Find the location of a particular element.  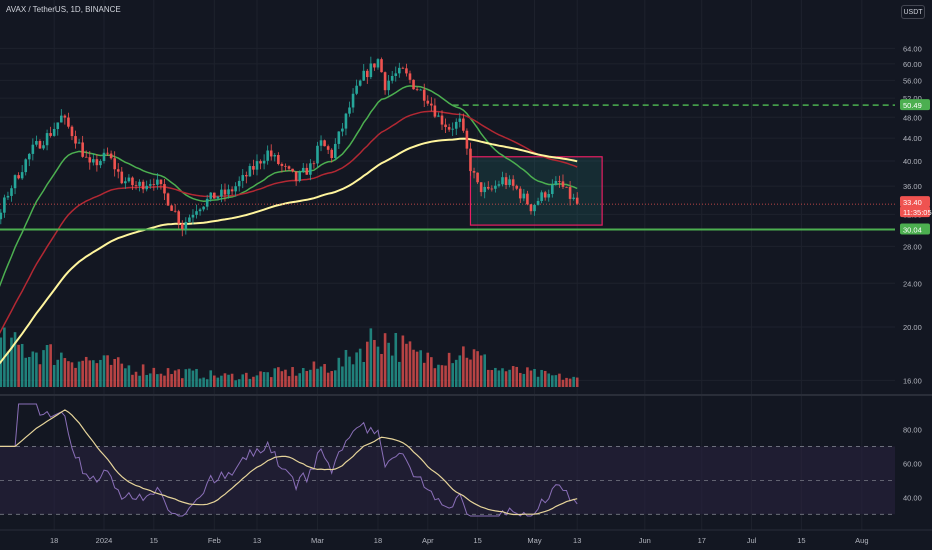

symbol-header: AVAX / TetherUS, 1D, BINANCE is located at coordinates (63, 9).